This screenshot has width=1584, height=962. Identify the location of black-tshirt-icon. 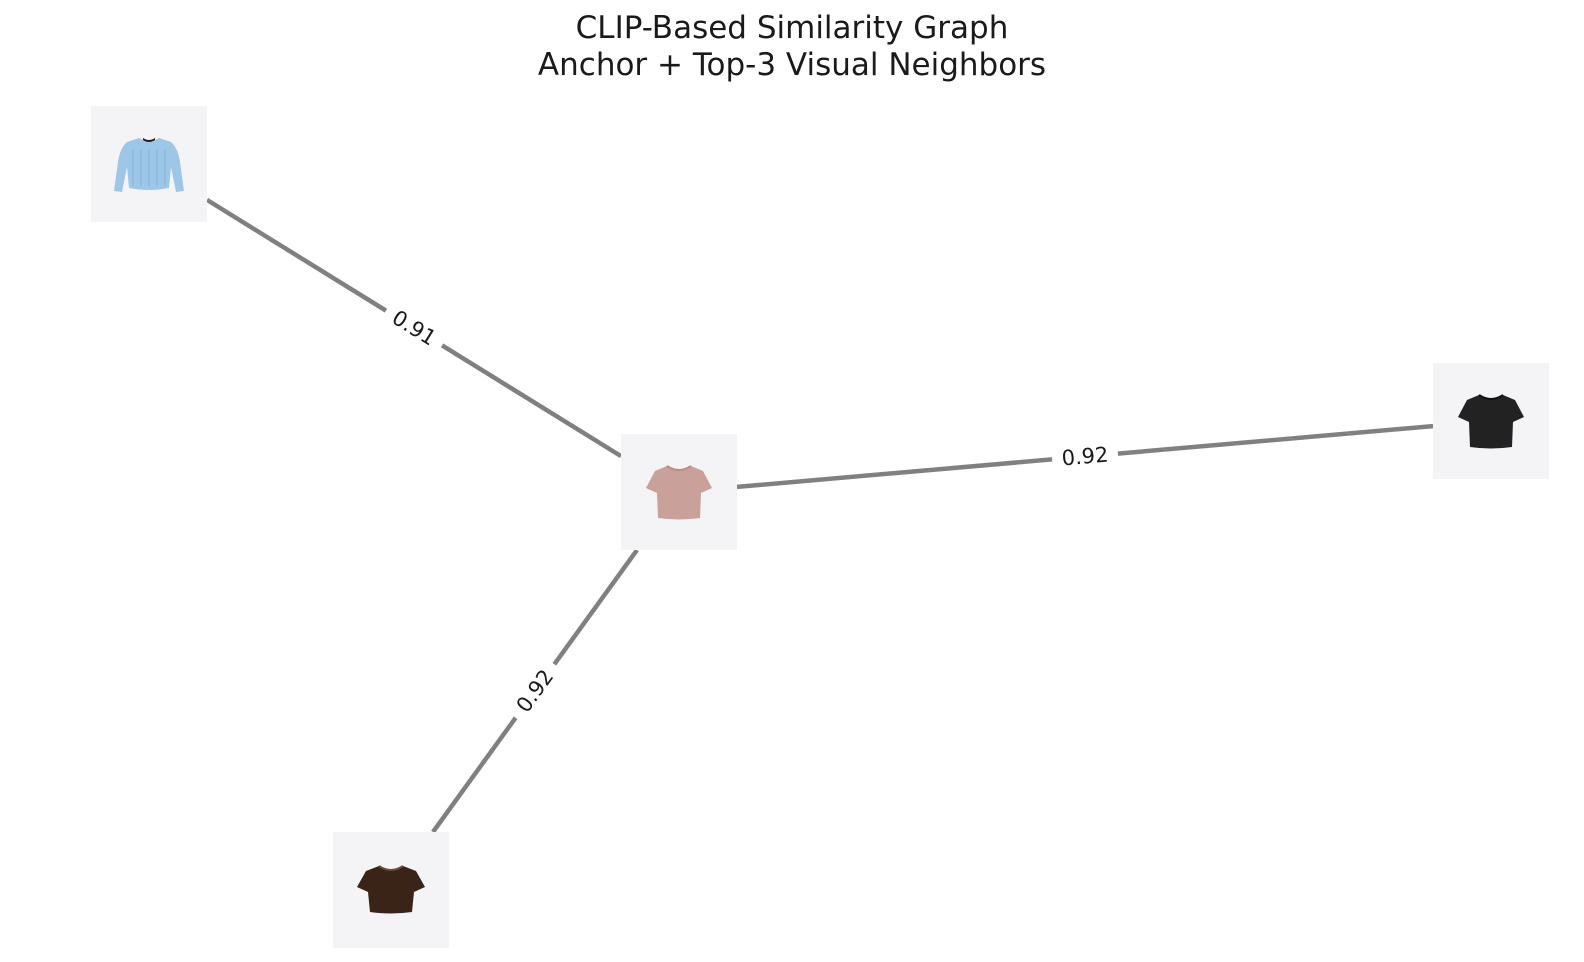
(1491, 421).